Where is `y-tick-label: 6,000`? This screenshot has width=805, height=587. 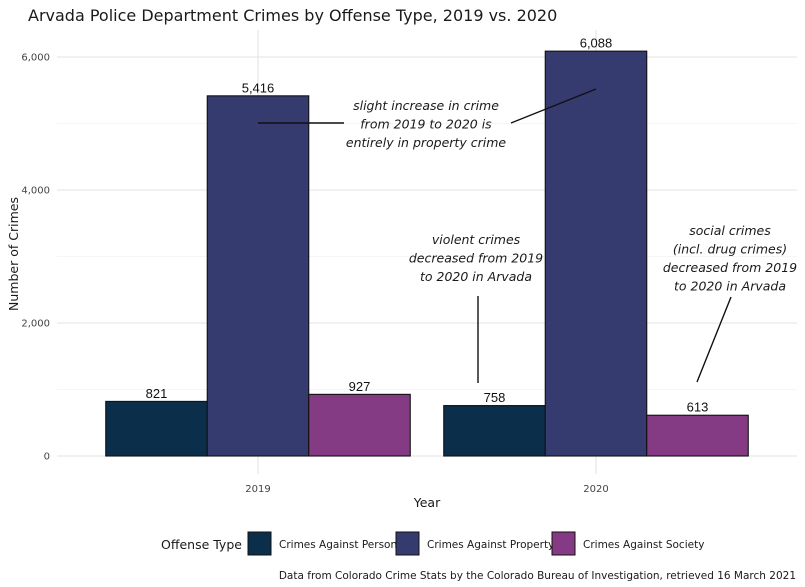 y-tick-label: 6,000 is located at coordinates (35, 58).